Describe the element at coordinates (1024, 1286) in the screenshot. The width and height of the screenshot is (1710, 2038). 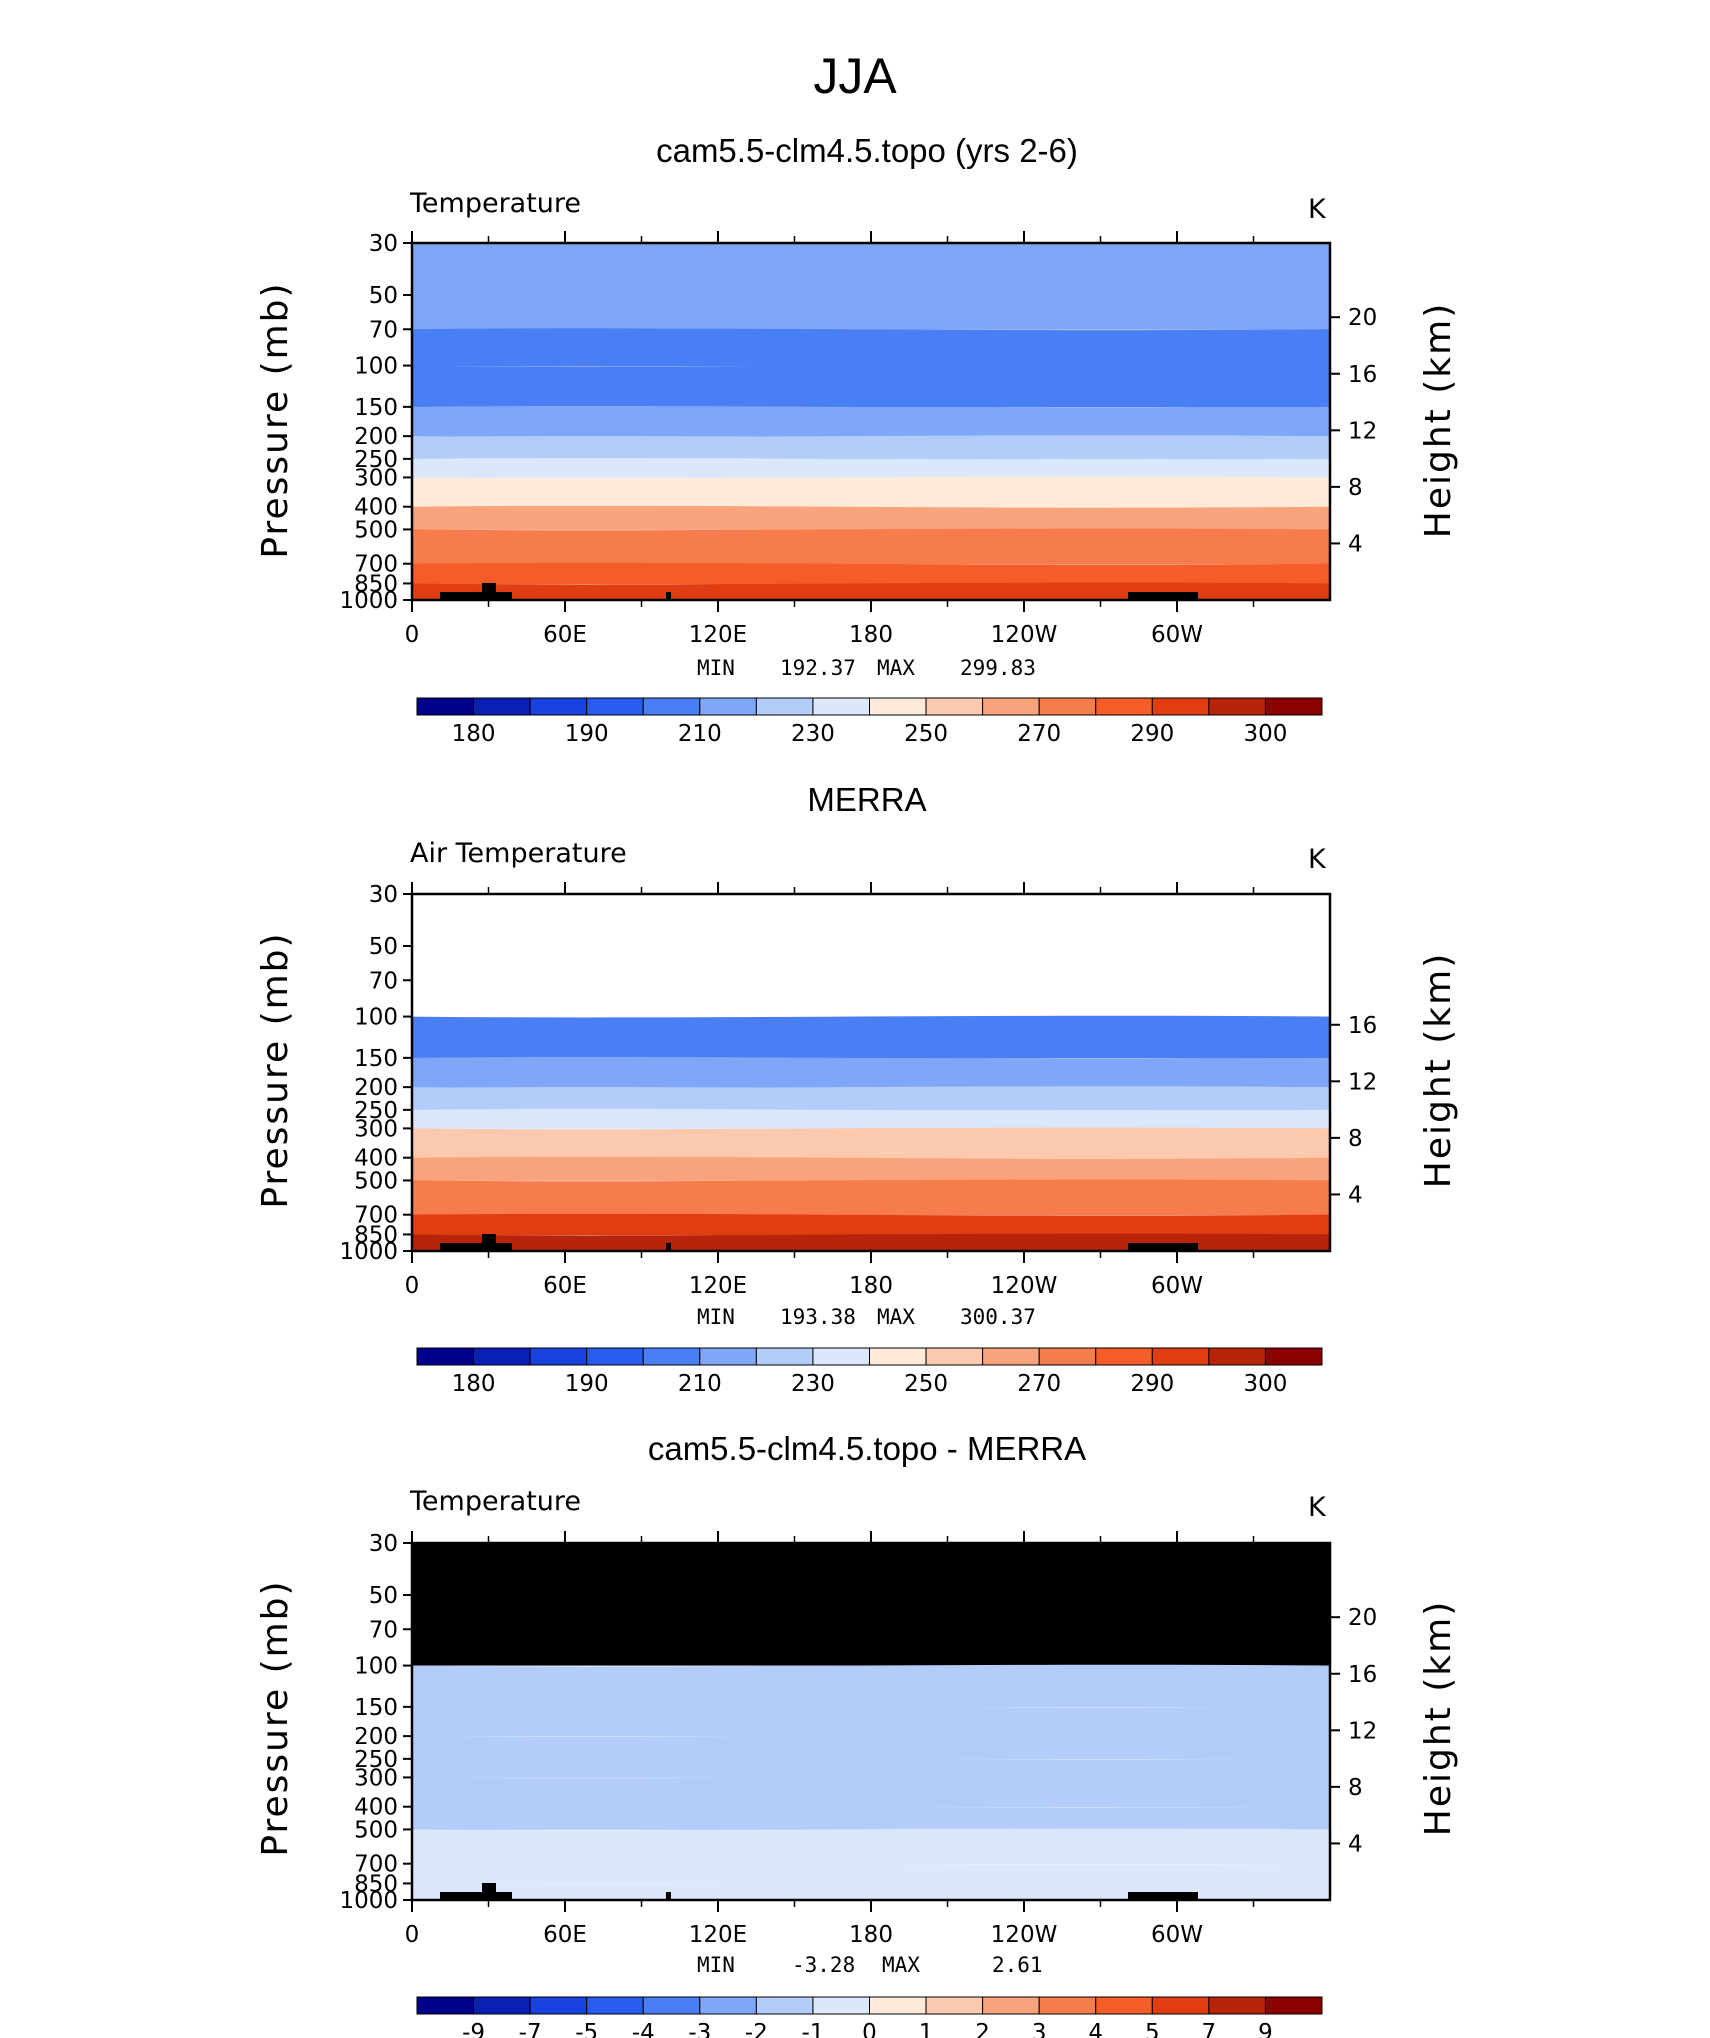
I see `xtick-label: 120W` at that location.